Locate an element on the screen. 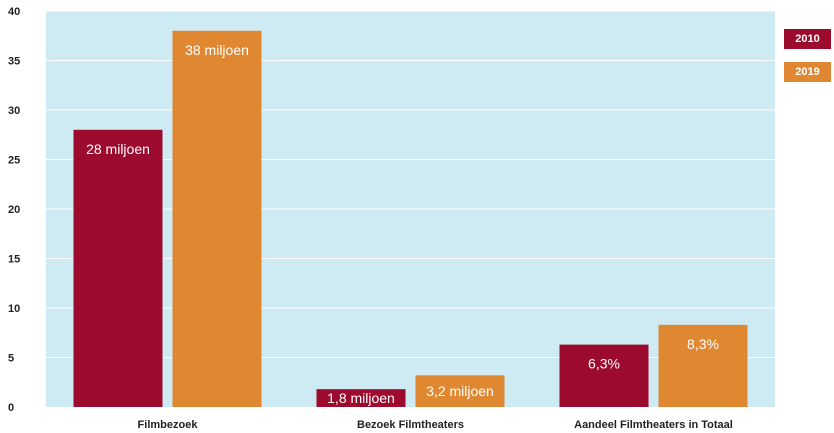 Image resolution: width=834 pixels, height=433 pixels. y-tick-label: 40 is located at coordinates (14, 12).